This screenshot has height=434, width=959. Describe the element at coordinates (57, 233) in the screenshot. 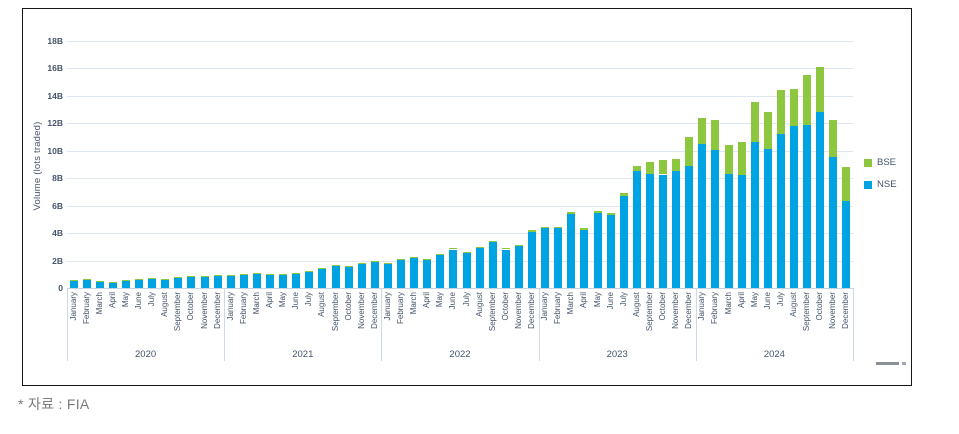

I see `y-tick-label: 4B` at that location.